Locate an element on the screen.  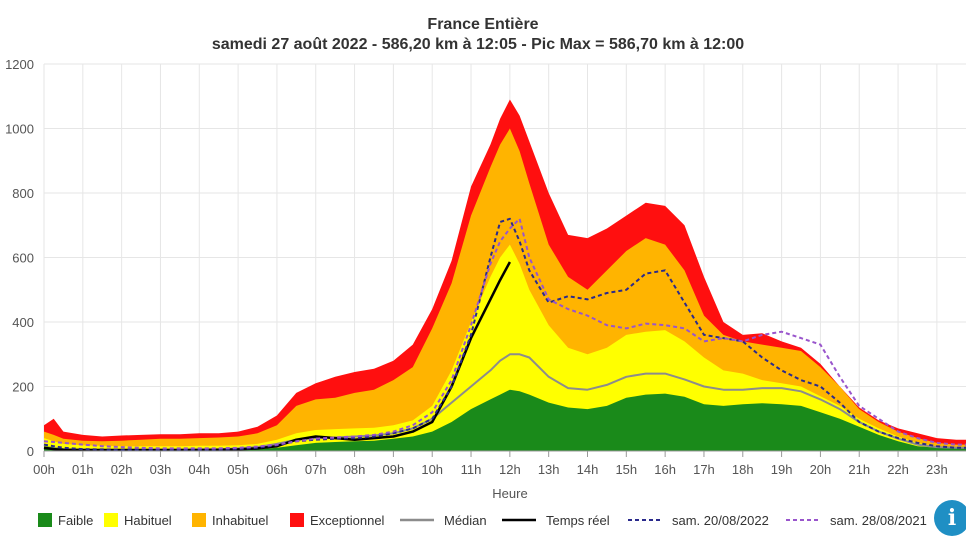
x-tick-label: 19h is located at coordinates (782, 469).